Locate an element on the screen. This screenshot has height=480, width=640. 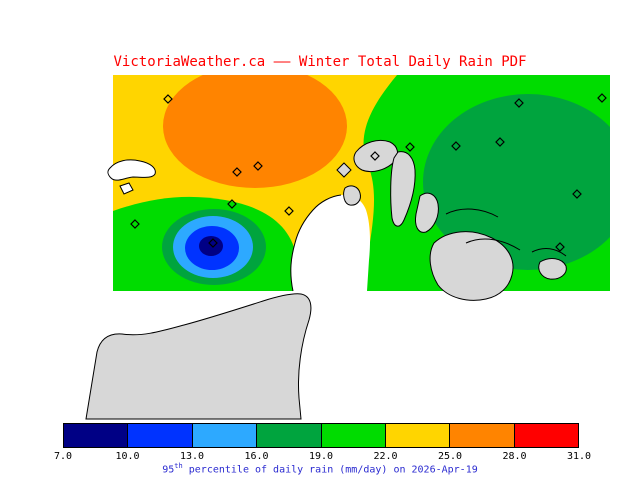
colorbar-tick-label: 31.0 is located at coordinates (579, 456).